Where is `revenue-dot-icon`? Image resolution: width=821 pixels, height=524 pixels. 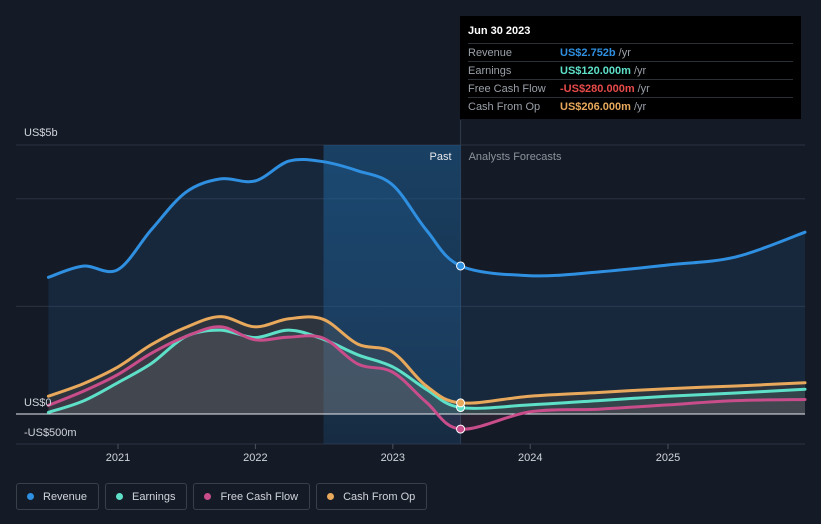 revenue-dot-icon is located at coordinates (30, 496).